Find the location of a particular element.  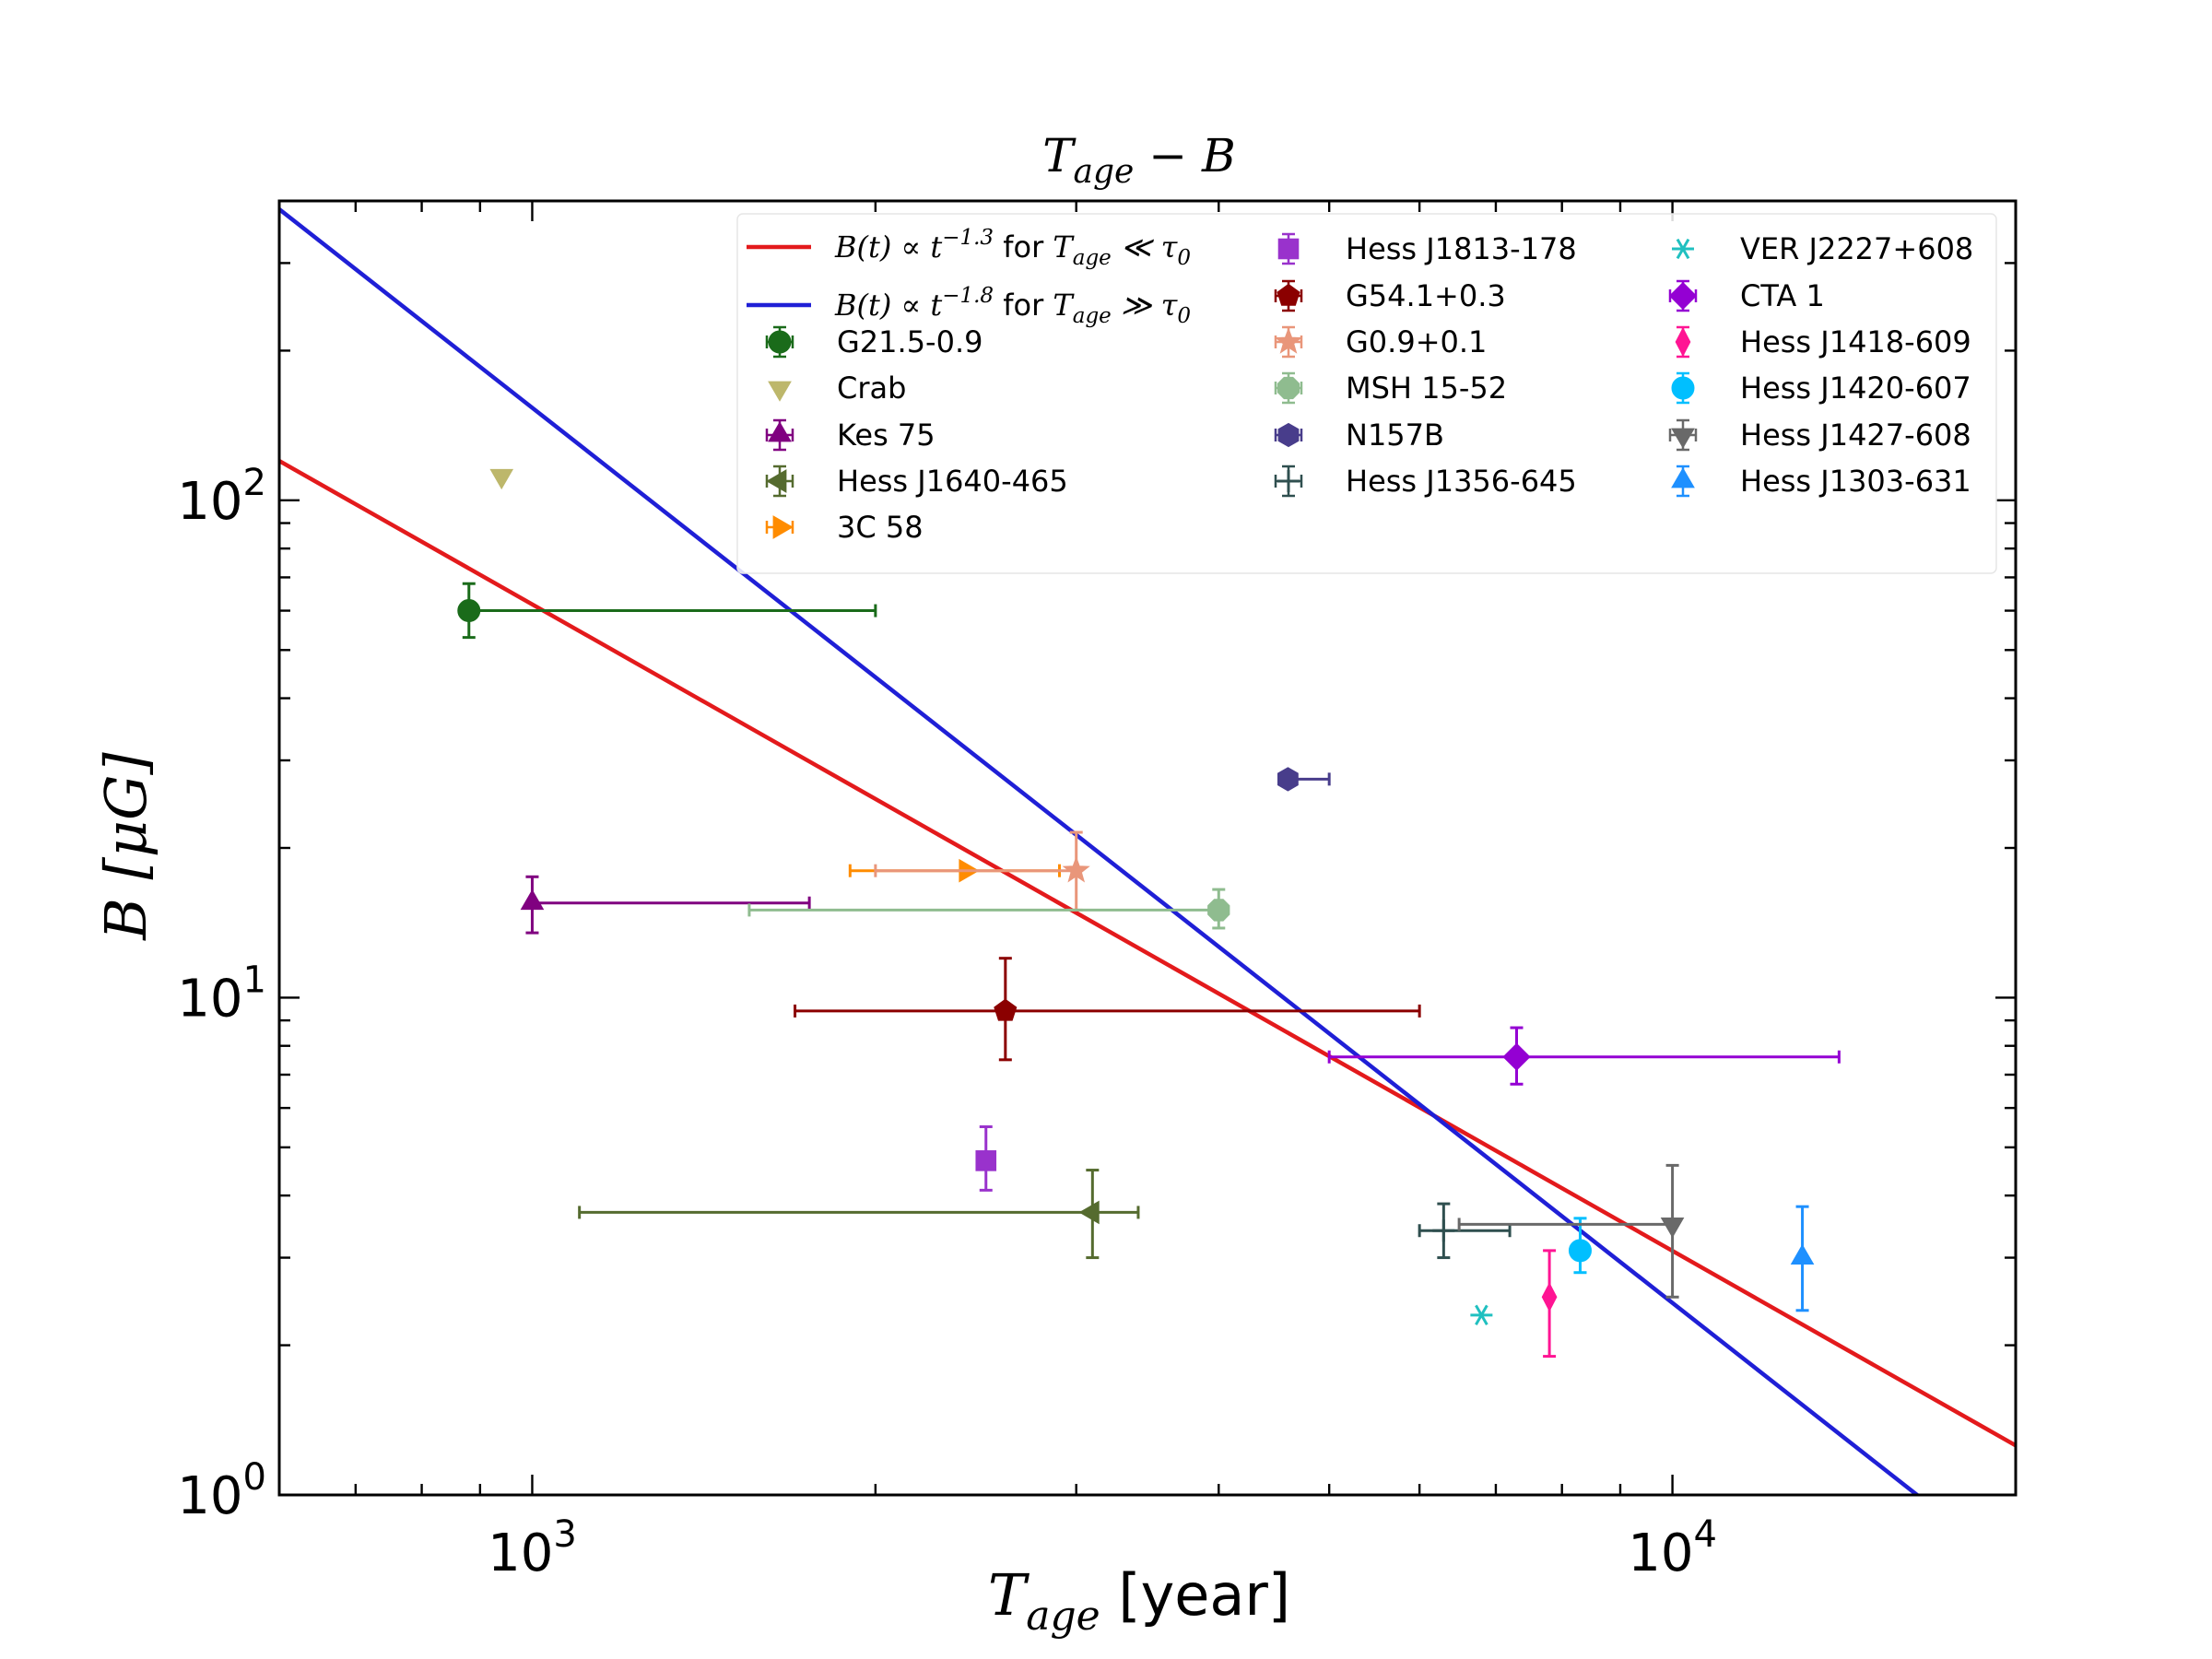

legend-label: Hess J1303-631 is located at coordinates (1855, 481).